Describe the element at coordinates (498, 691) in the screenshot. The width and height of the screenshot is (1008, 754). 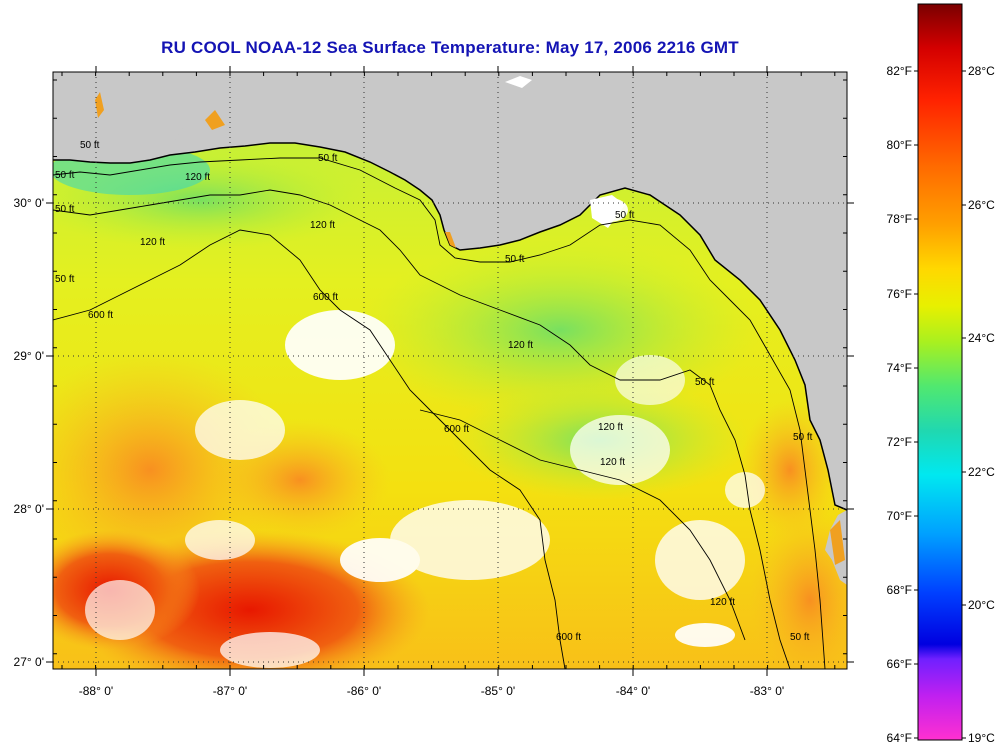
I see `longitude-tick-label: -85° 0'` at that location.